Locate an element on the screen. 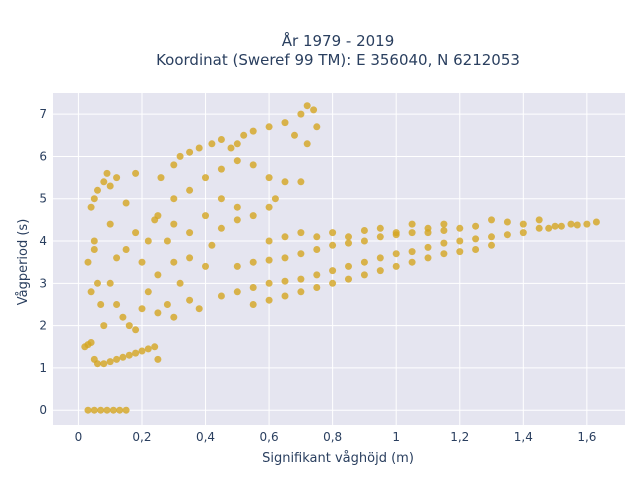 The width and height of the screenshot is (640, 480). y-tick-label: 5 is located at coordinates (43, 199).